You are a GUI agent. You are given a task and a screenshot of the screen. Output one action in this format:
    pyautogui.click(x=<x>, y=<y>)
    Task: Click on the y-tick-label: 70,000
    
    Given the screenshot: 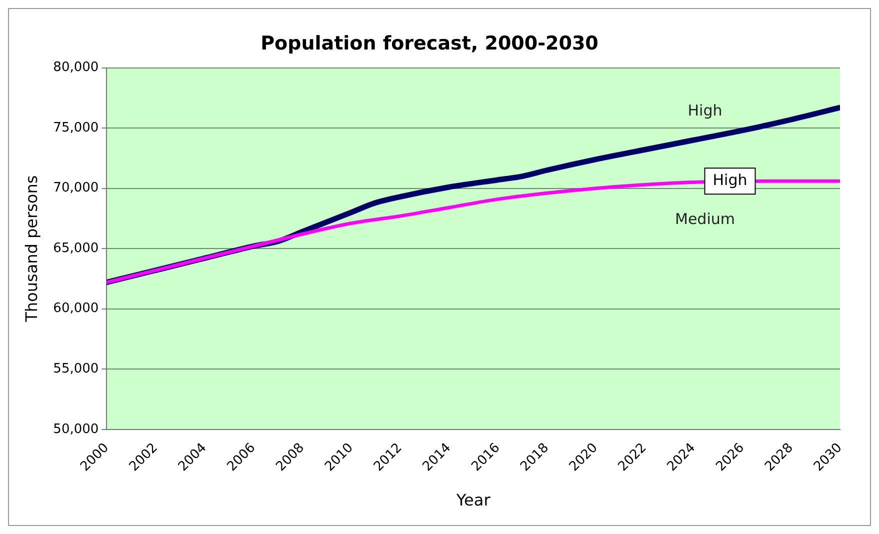 What is the action you would take?
    pyautogui.click(x=76, y=188)
    